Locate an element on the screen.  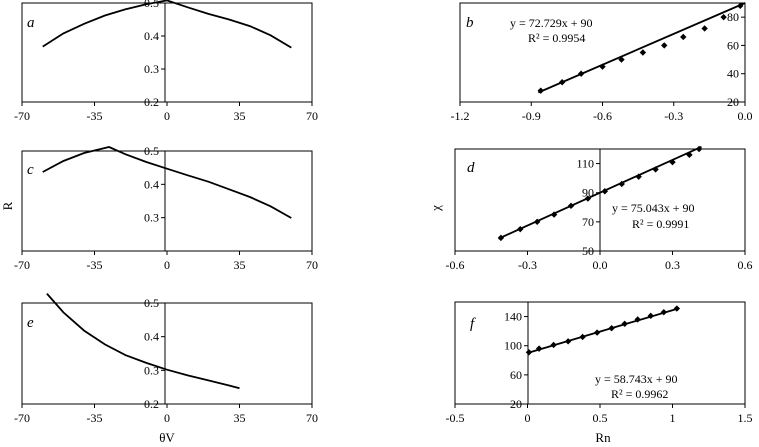
panel-a: -70 -35 0 35 70 0.2 0.3 0.4 0.5 a is located at coordinates (166, 61).